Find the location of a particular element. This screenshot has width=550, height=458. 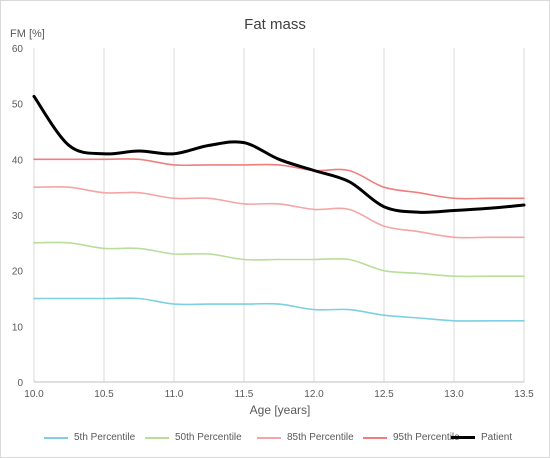

legend-item: 5th Percentile is located at coordinates (89, 437).